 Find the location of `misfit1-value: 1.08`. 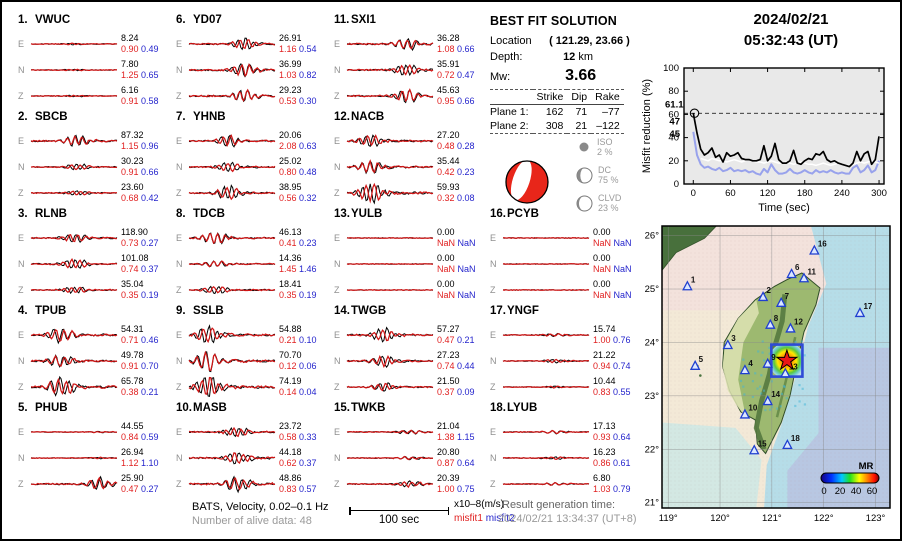

misfit1-value: 1.08 is located at coordinates (446, 49).